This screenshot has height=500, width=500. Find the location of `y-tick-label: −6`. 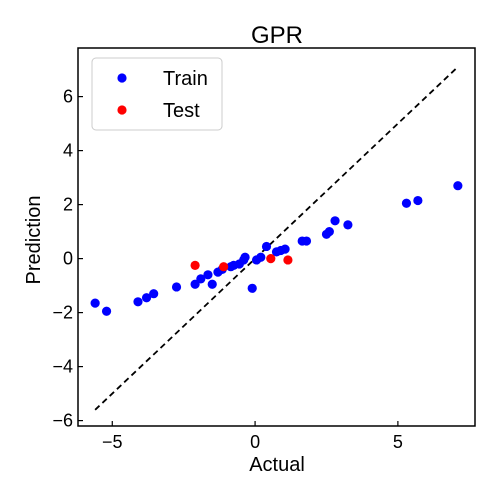

y-tick-label: −6 is located at coordinates (62, 421).